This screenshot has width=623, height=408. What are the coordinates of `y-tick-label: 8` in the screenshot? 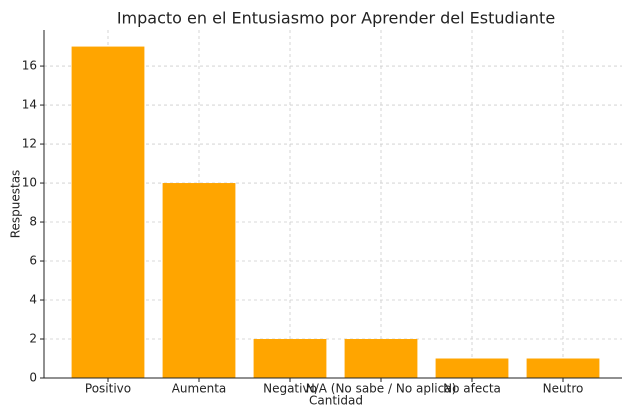 It's located at (33, 222).